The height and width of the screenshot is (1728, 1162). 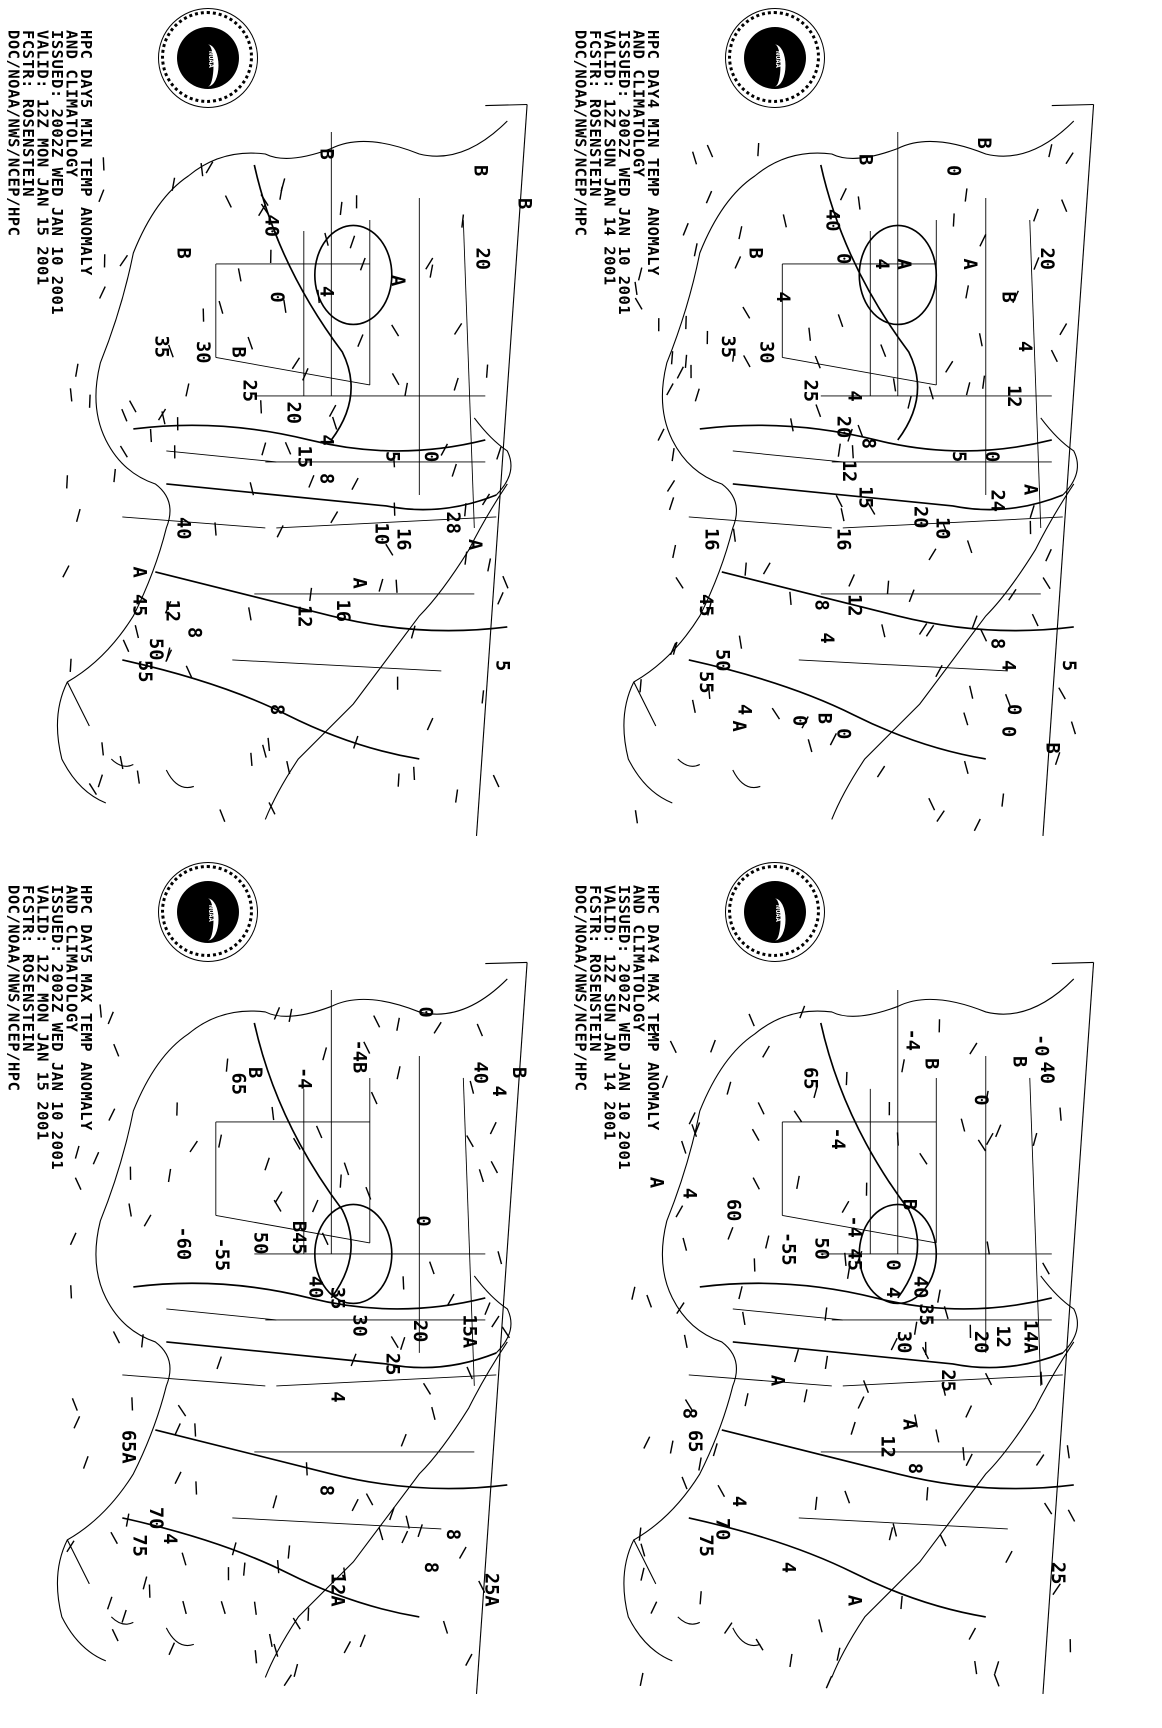 I want to click on coastline, so click(x=386, y=651).